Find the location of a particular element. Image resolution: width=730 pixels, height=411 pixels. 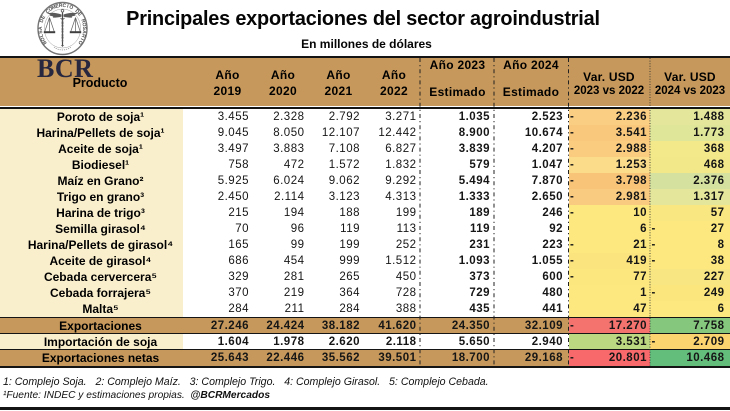

svg-text: L is located at coordinates (42, 35).